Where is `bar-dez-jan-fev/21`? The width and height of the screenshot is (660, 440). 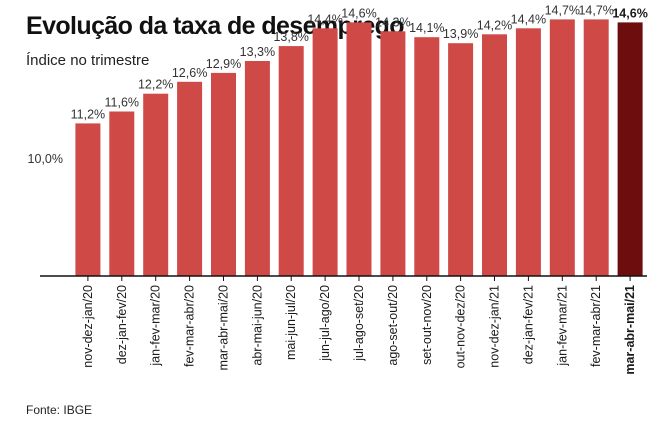
bar-dez-jan-fev/21 is located at coordinates (528, 152).